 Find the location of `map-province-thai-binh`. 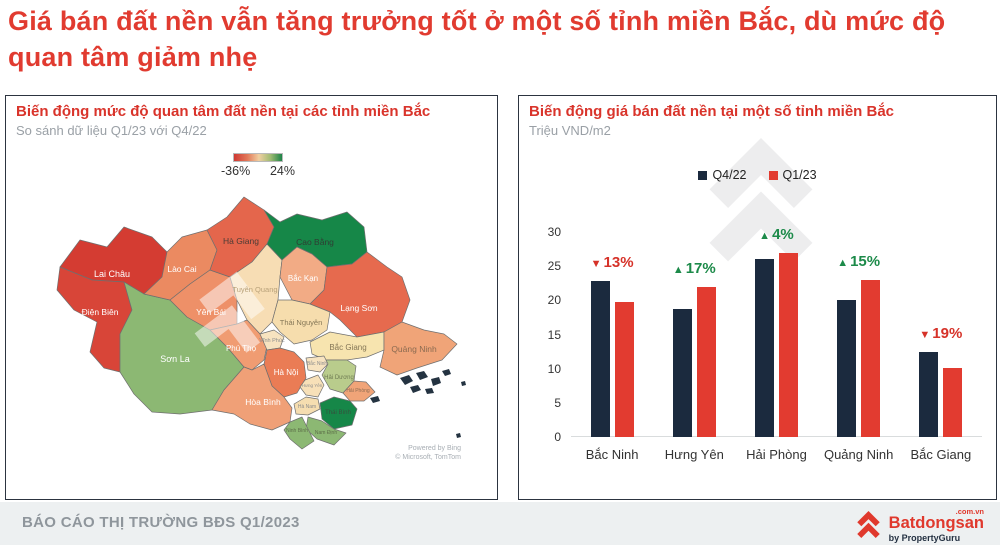

map-province-thai-binh is located at coordinates (338, 413).